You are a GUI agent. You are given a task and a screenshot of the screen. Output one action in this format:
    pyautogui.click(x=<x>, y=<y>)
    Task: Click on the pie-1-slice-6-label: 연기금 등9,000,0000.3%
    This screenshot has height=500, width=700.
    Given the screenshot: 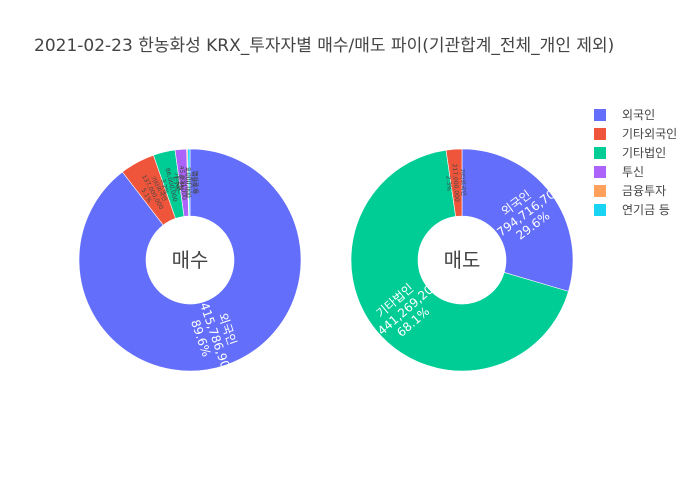 What is the action you would take?
    pyautogui.click(x=189, y=182)
    